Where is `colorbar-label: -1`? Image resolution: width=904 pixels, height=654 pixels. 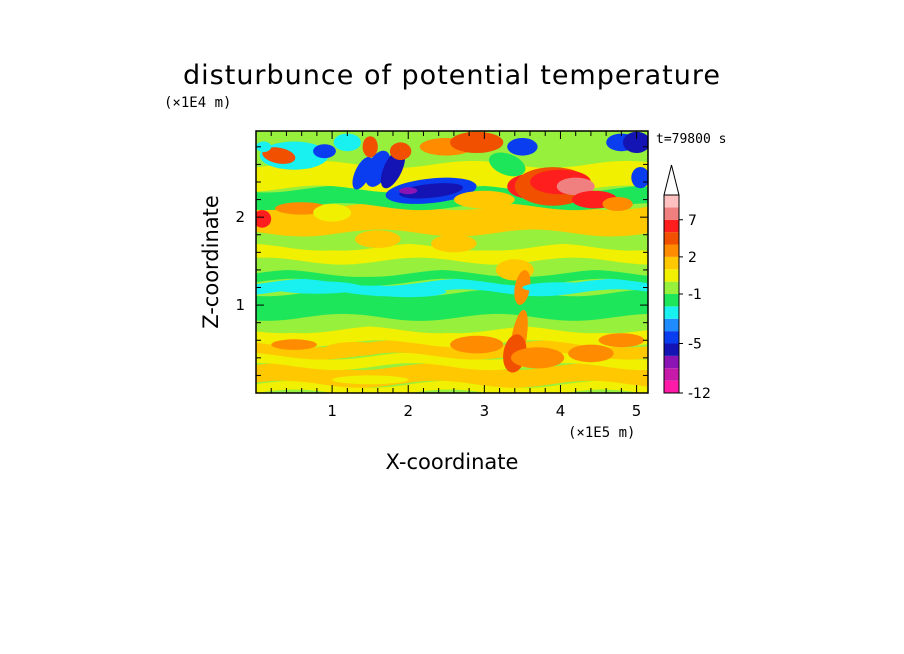 colorbar-label: -1 is located at coordinates (695, 295).